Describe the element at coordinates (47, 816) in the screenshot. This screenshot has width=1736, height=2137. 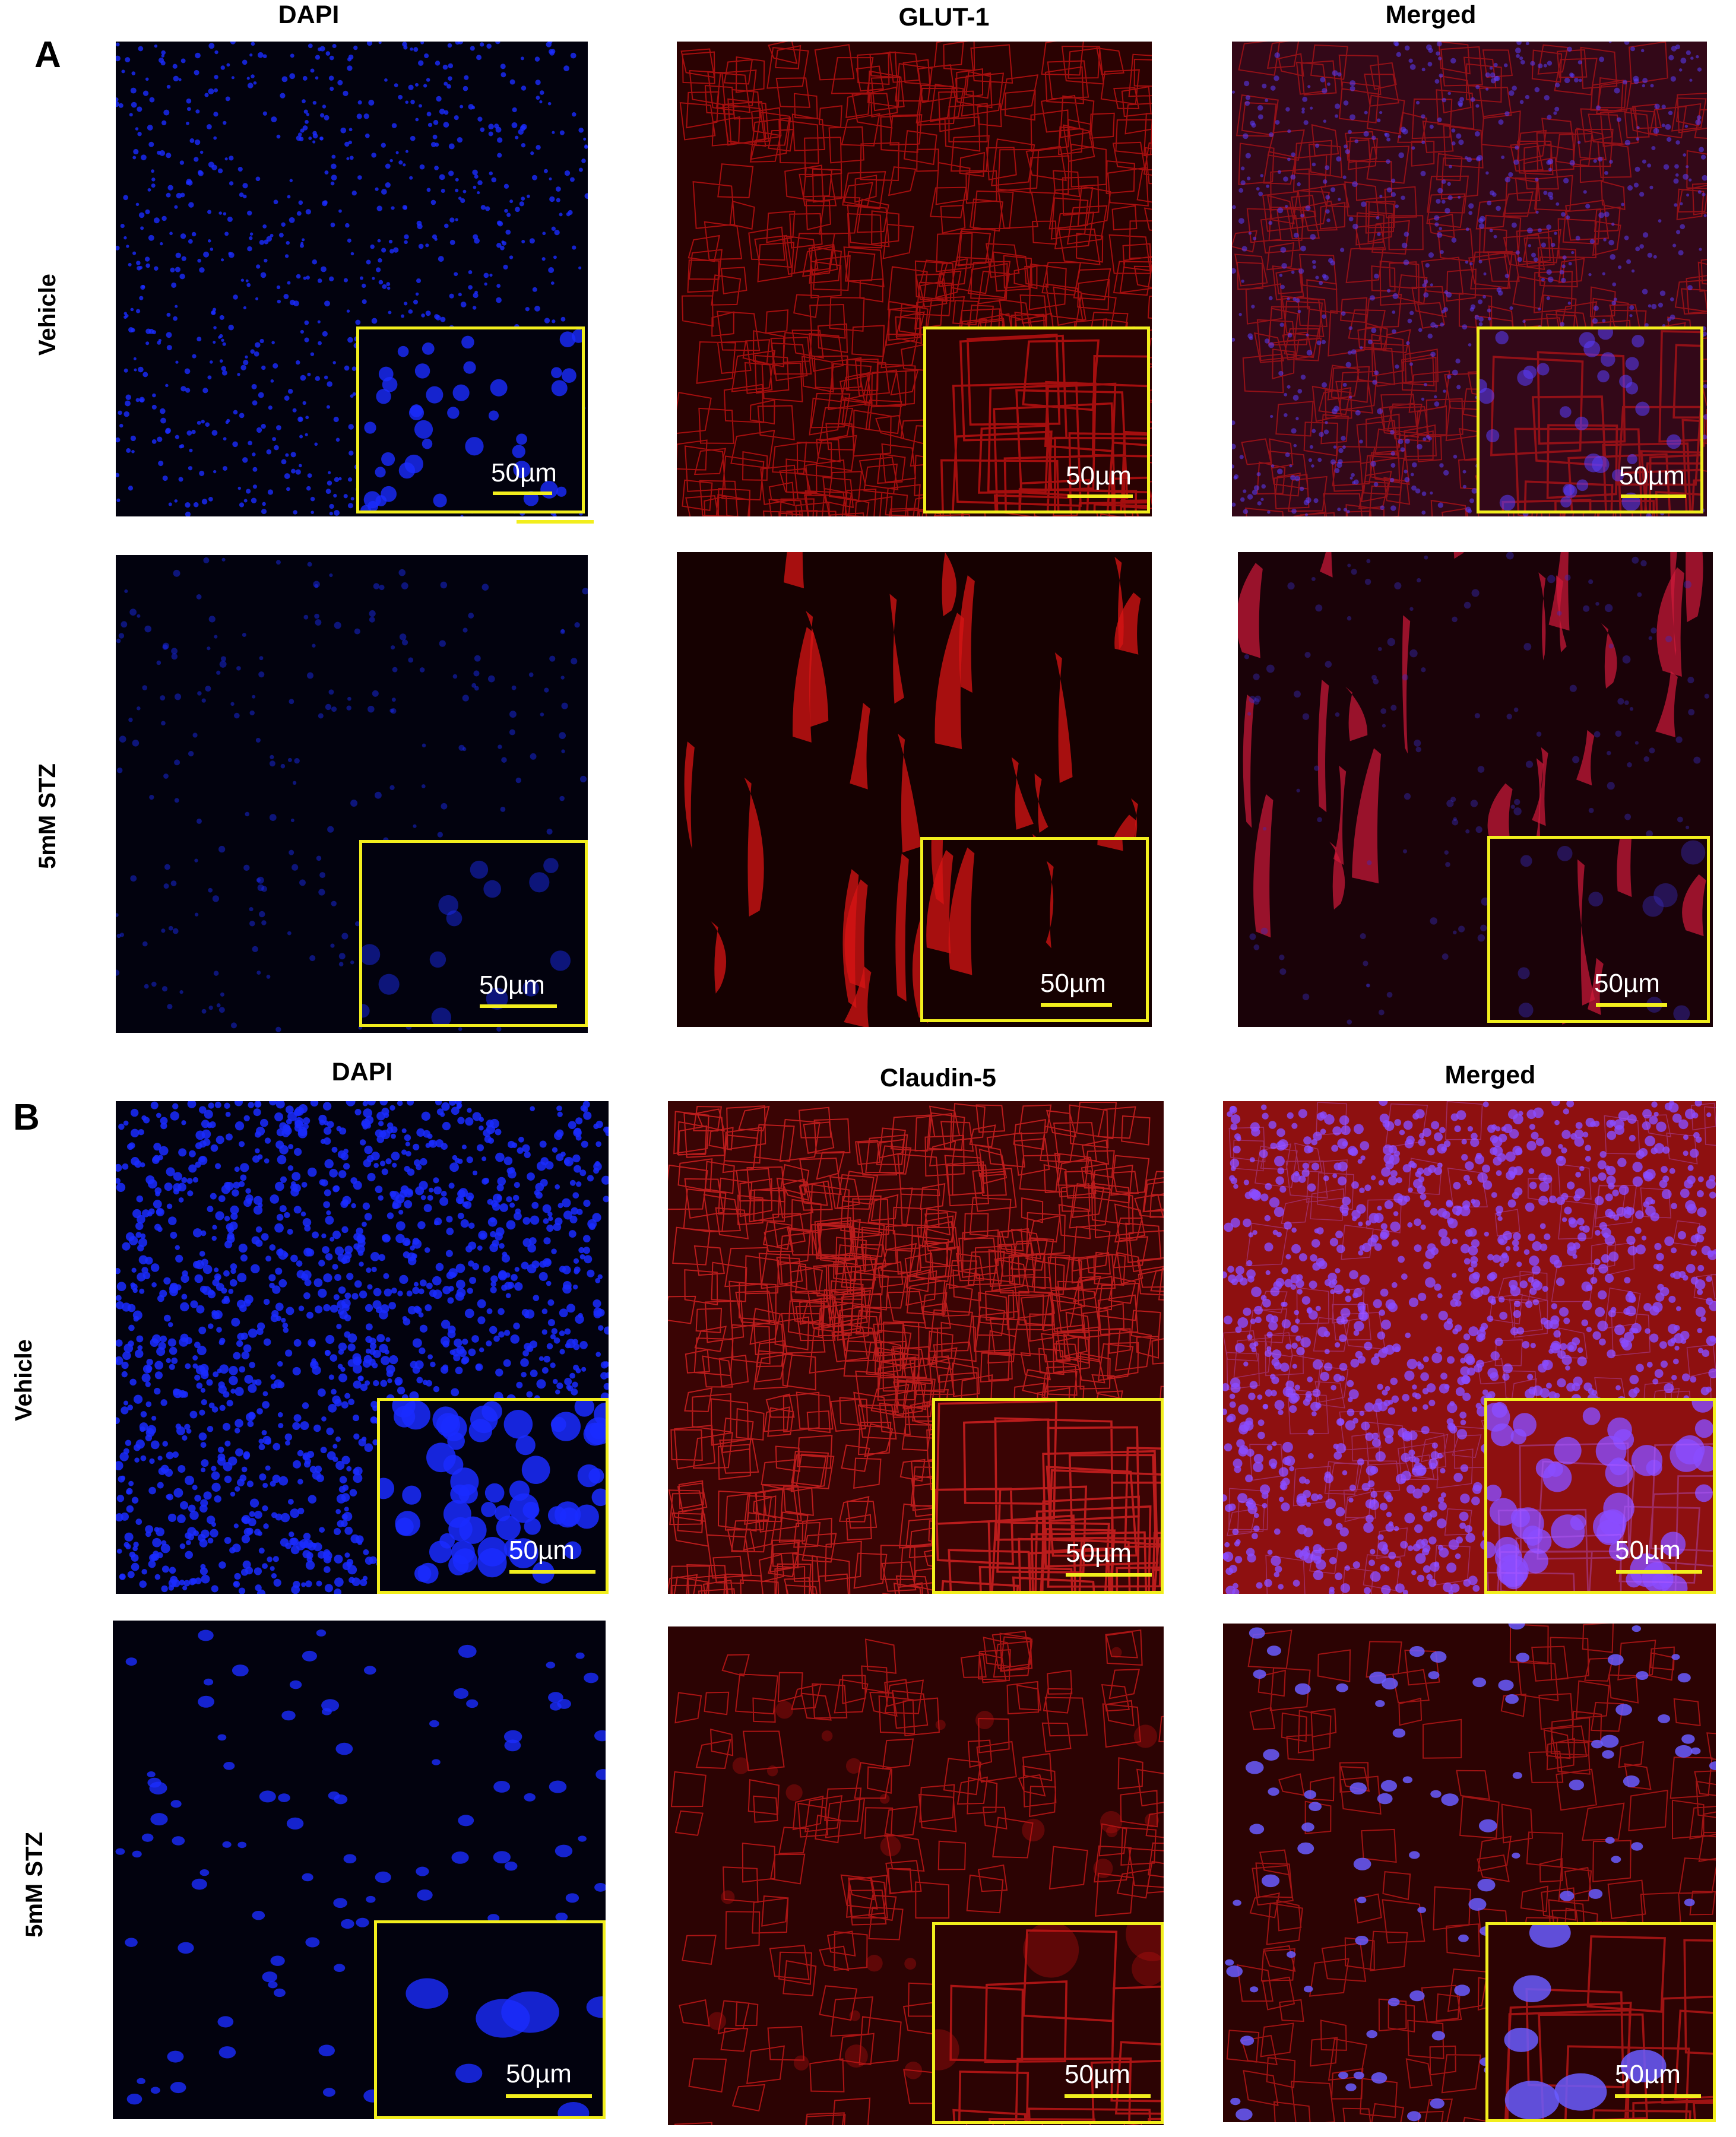
I see `row-label-stz-a: 5mM STZ` at that location.